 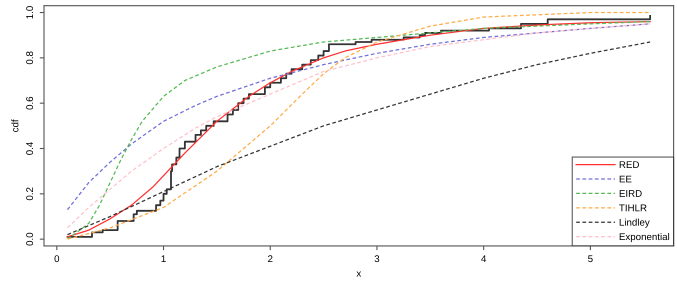 What do you see at coordinates (629, 164) in the screenshot?
I see `legend-label: RED` at bounding box center [629, 164].